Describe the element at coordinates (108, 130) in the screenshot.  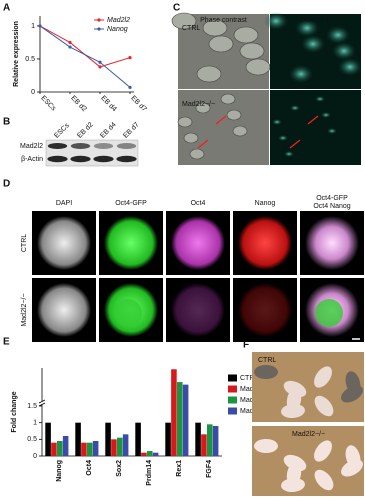
I see `lane-label: EB d4` at that location.